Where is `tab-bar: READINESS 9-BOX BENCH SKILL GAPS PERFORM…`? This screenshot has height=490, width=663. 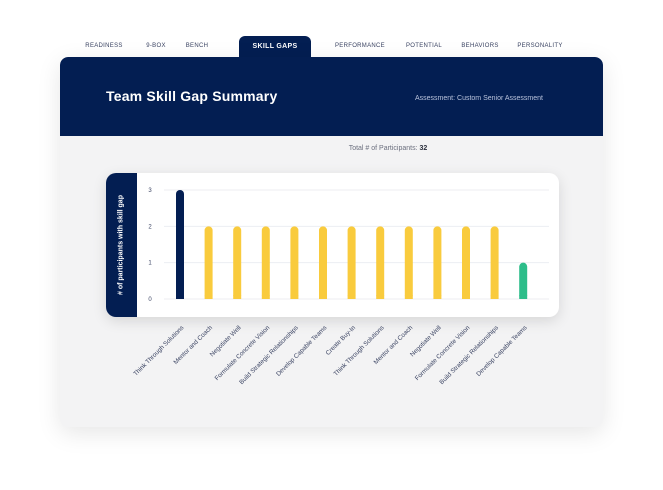 tab-bar: READINESS 9-BOX BENCH SKILL GAPS PERFORM… is located at coordinates (331, 46).